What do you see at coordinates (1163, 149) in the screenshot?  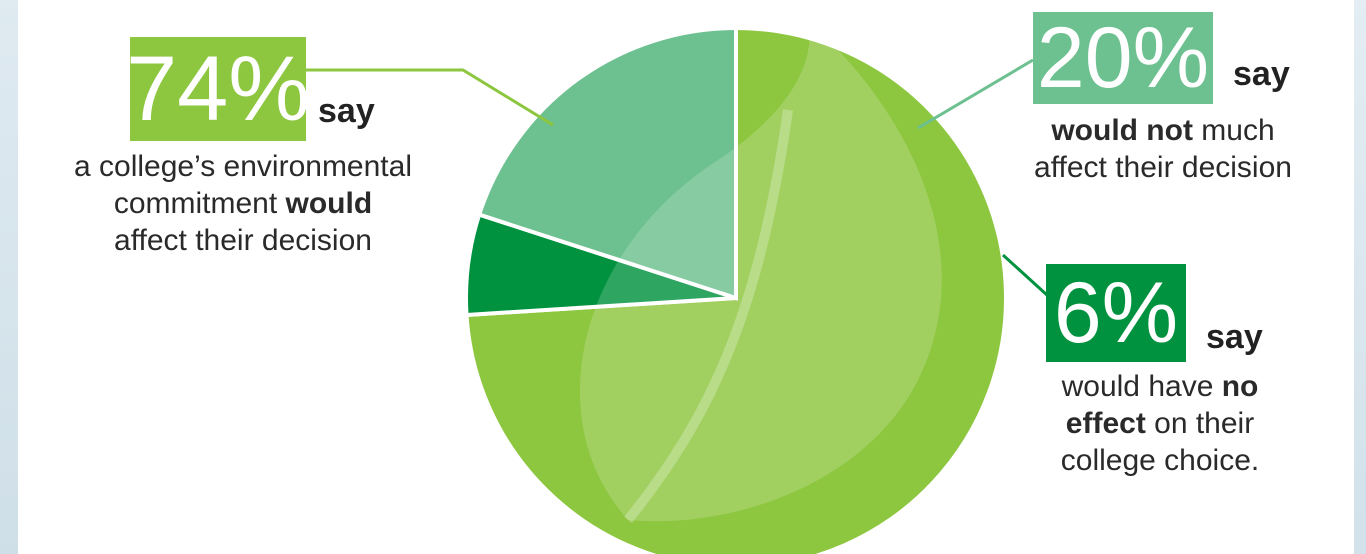 I see `callout-top-right-description: would not much affect their decision` at bounding box center [1163, 149].